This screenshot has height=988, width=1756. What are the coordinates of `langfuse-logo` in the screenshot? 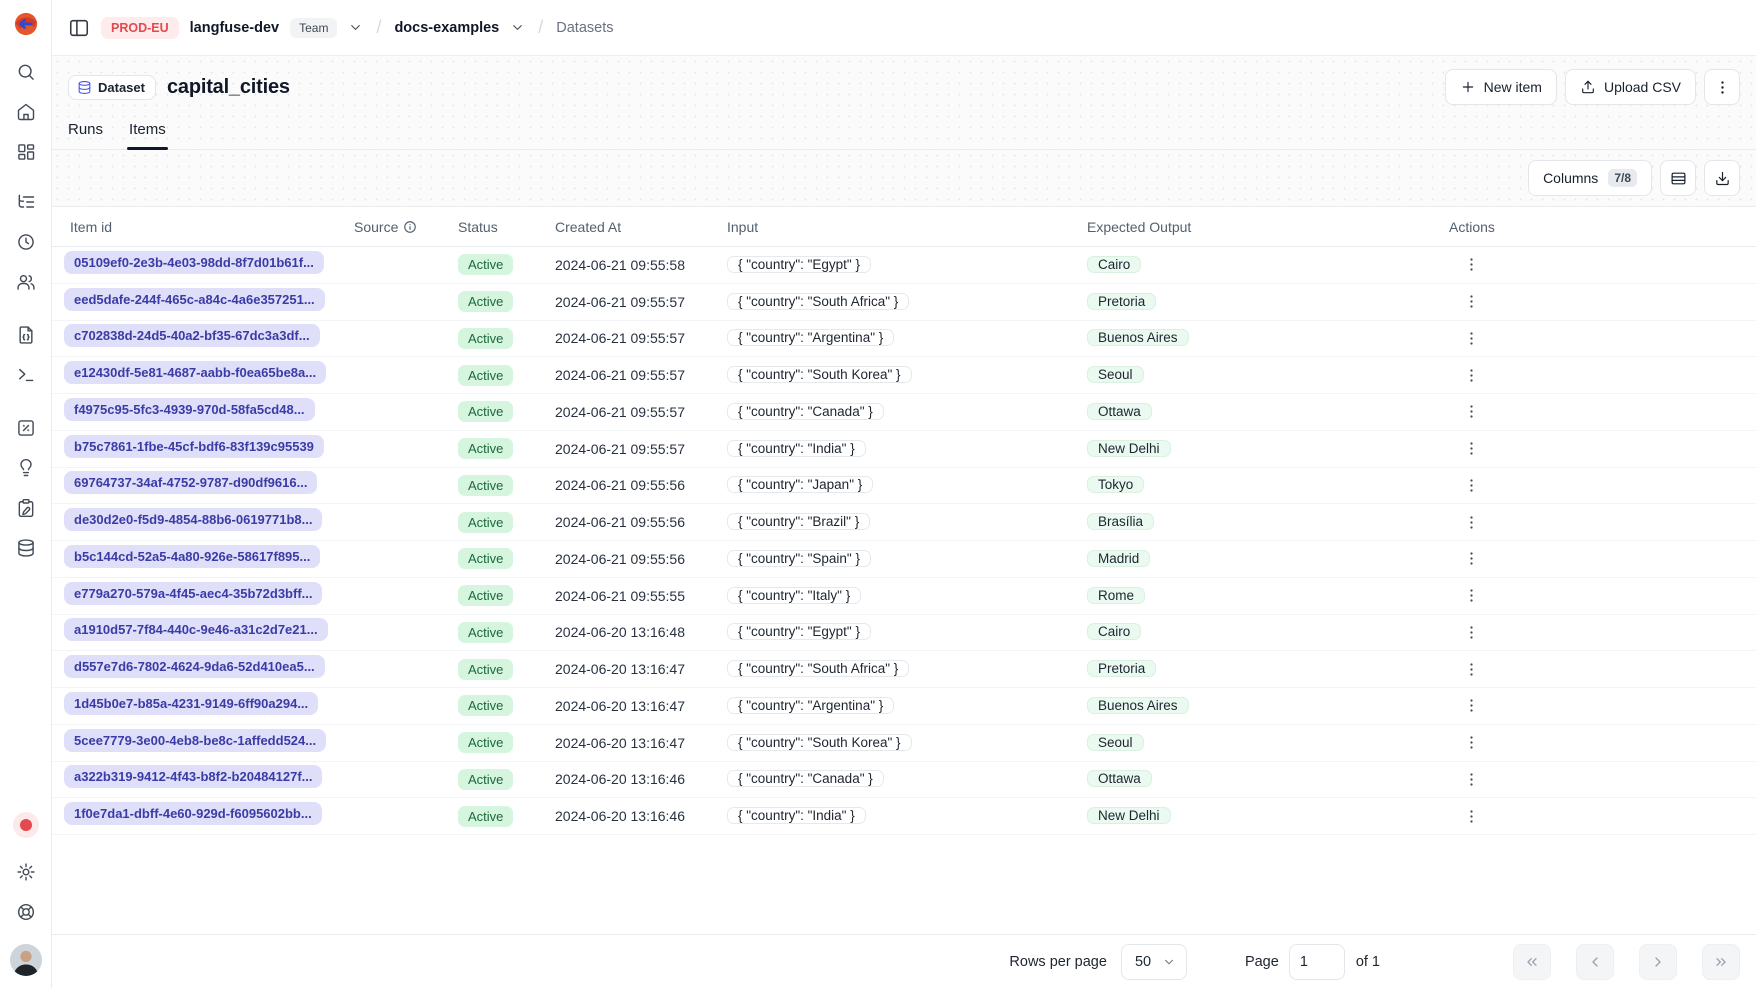 It's located at (26, 24).